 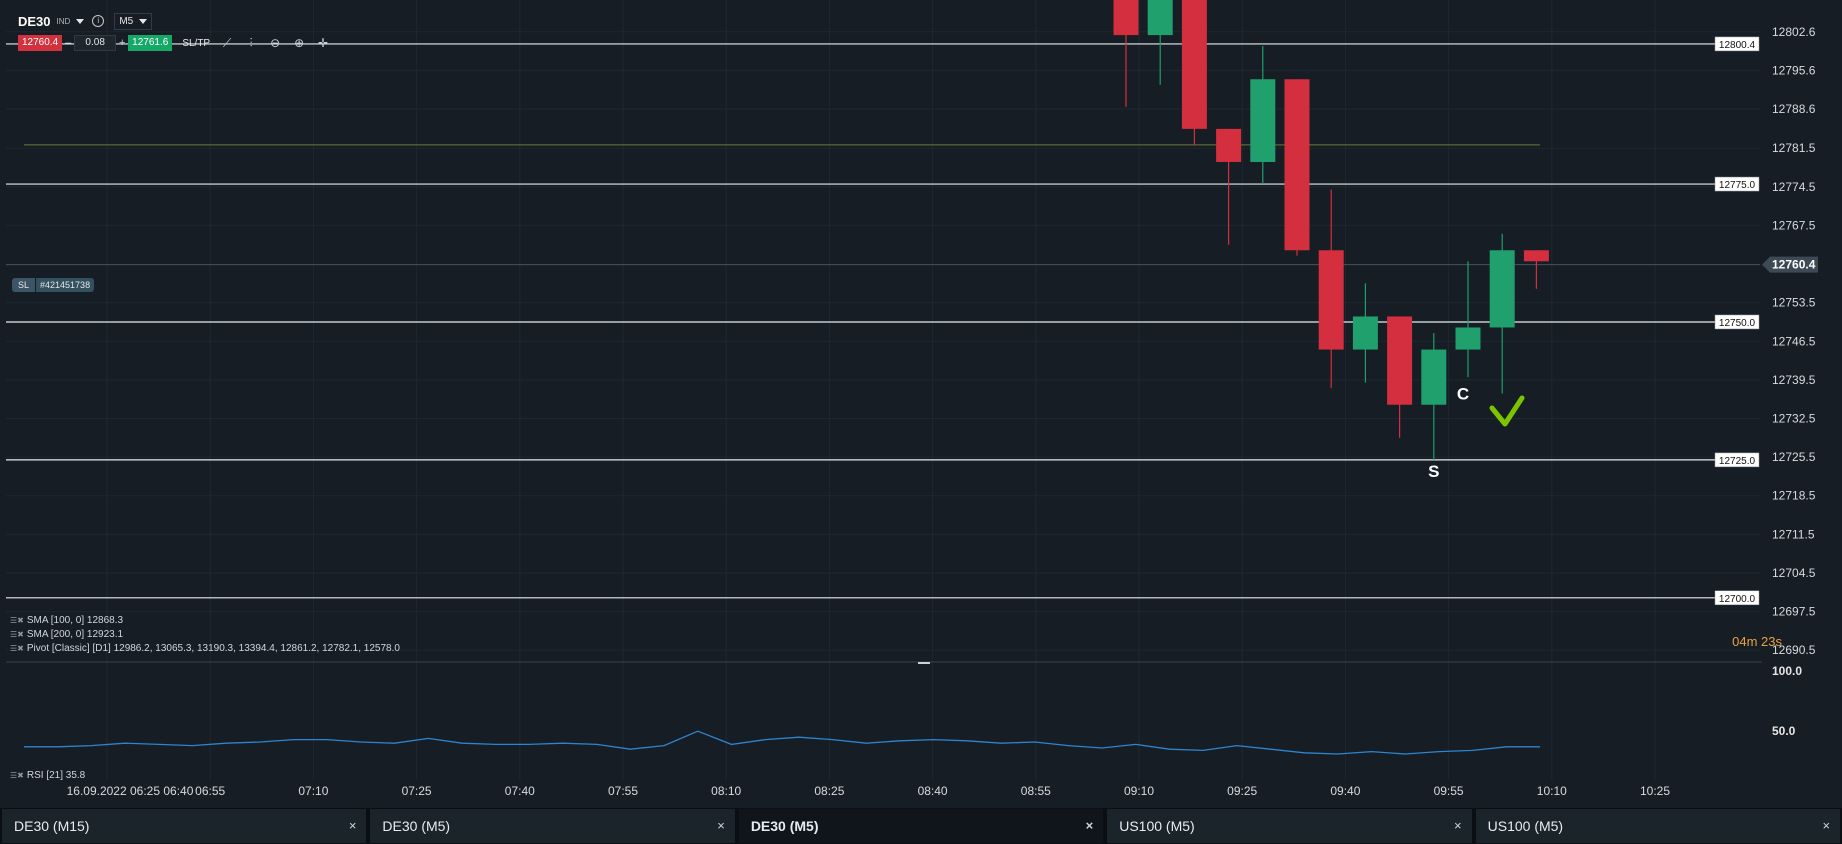 I want to click on line-price-tag: 12800.4, so click(x=1737, y=45).